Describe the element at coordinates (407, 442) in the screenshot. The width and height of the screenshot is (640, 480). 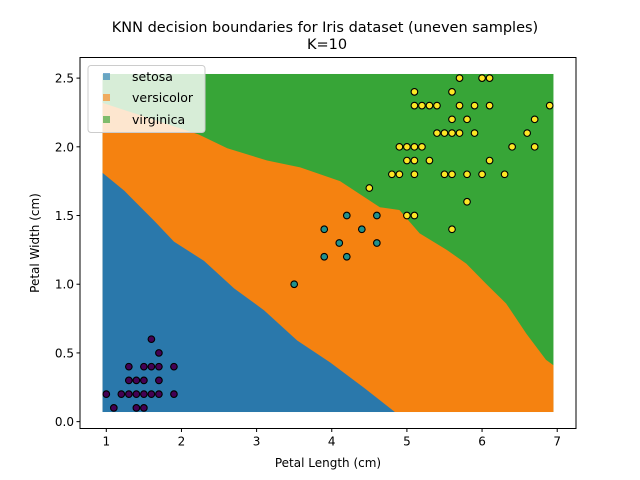
I see `x-tick-label: 5` at that location.